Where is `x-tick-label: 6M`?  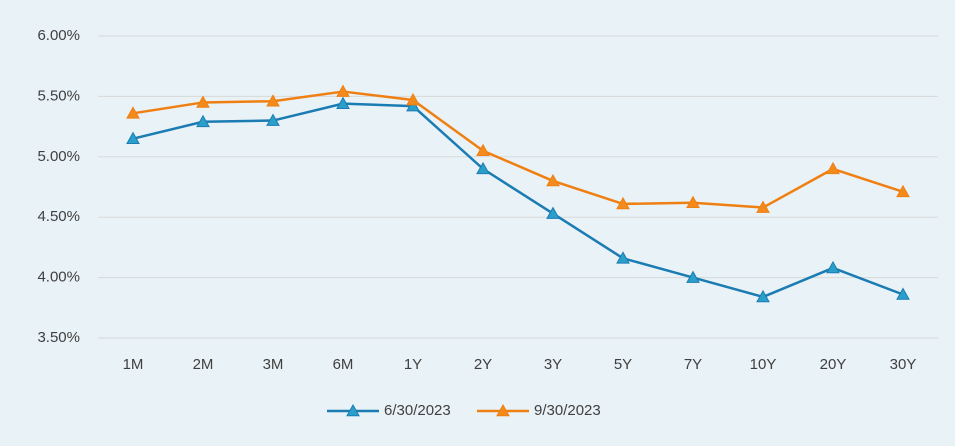
x-tick-label: 6M is located at coordinates (343, 364).